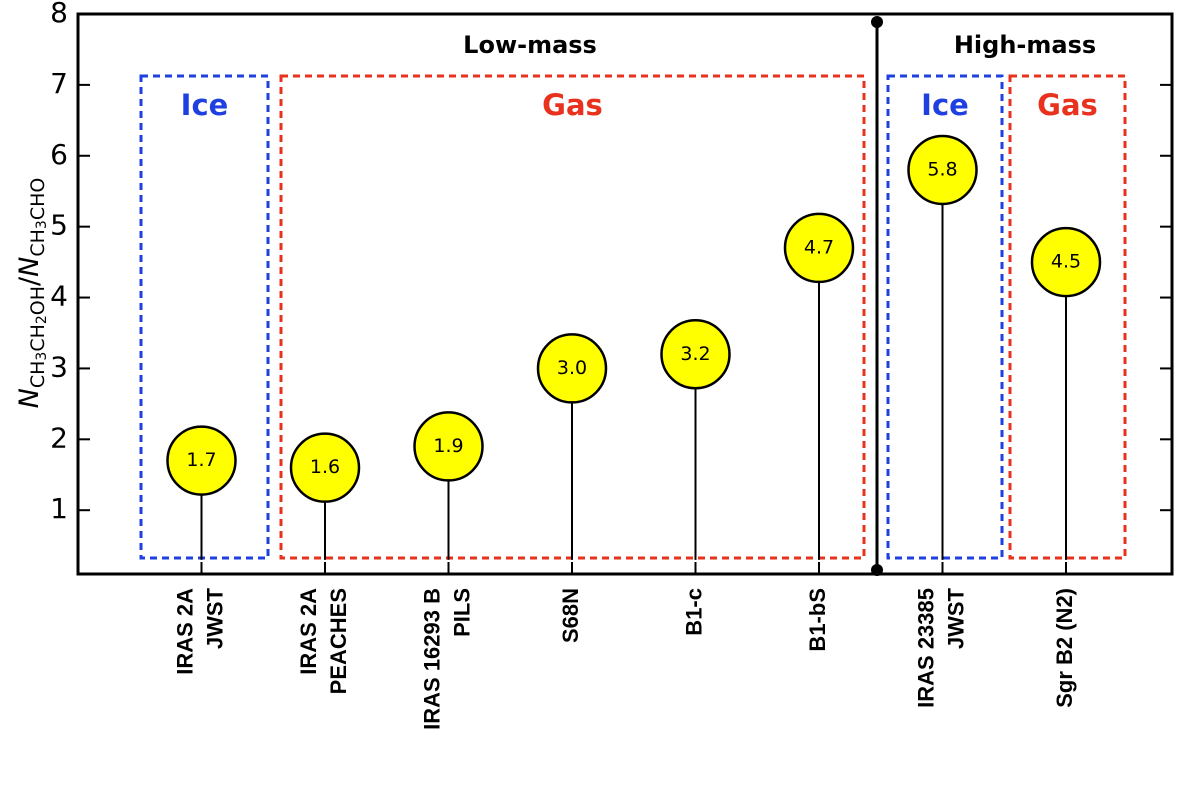  What do you see at coordinates (925, 648) in the screenshot?
I see `x-tick-label: IRAS 23385` at bounding box center [925, 648].